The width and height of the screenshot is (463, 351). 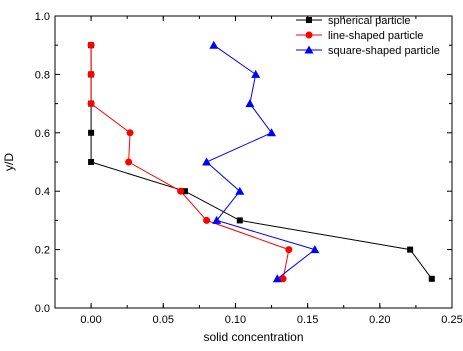 What do you see at coordinates (384, 51) in the screenshot?
I see `legend-label-2: square-shaped particle` at bounding box center [384, 51].